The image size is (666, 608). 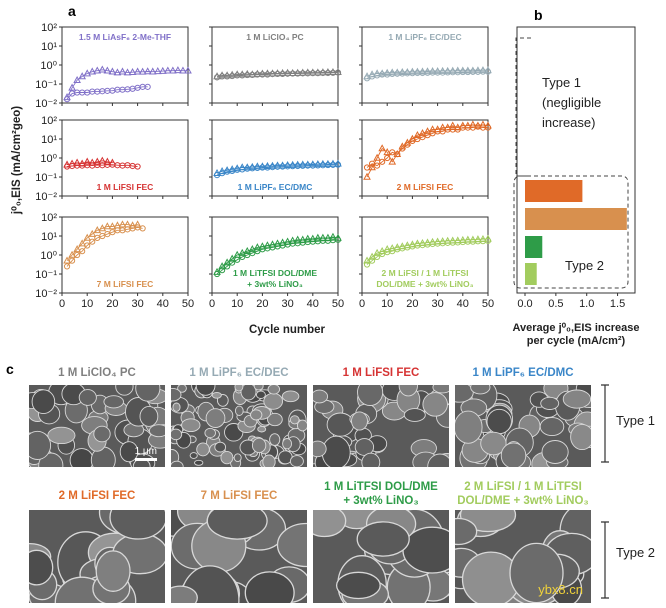 I want to click on sem-title-line: 2 M LiFSI FEC, so click(x=97, y=496).